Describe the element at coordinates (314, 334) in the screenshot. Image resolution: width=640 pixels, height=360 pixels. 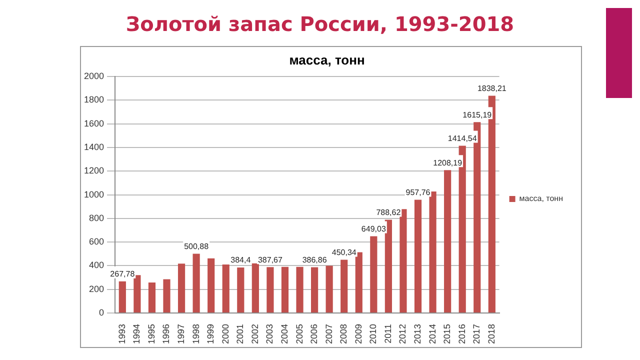
I see `x-tick-label: 2006` at that location.